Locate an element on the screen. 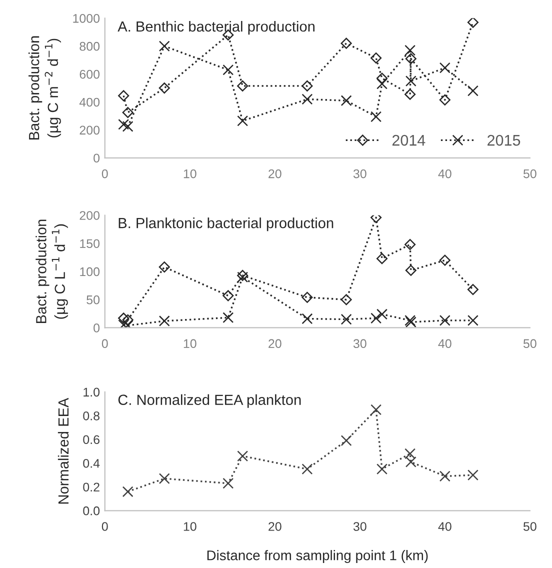 Image resolution: width=552 pixels, height=568 pixels. y-tick-label: 100 is located at coordinates (90, 271).